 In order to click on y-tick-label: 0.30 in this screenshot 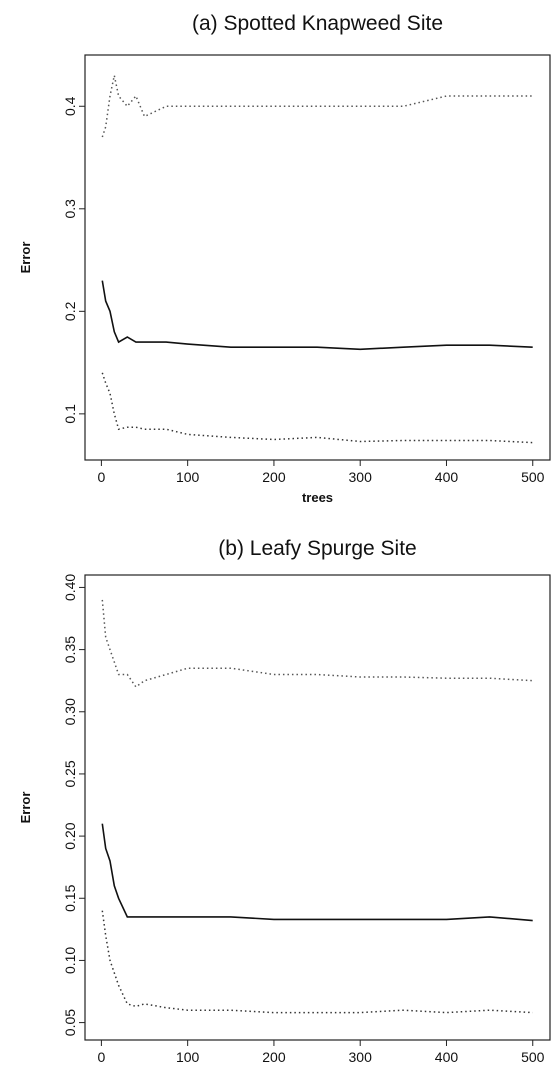, I will do `click(70, 711)`.